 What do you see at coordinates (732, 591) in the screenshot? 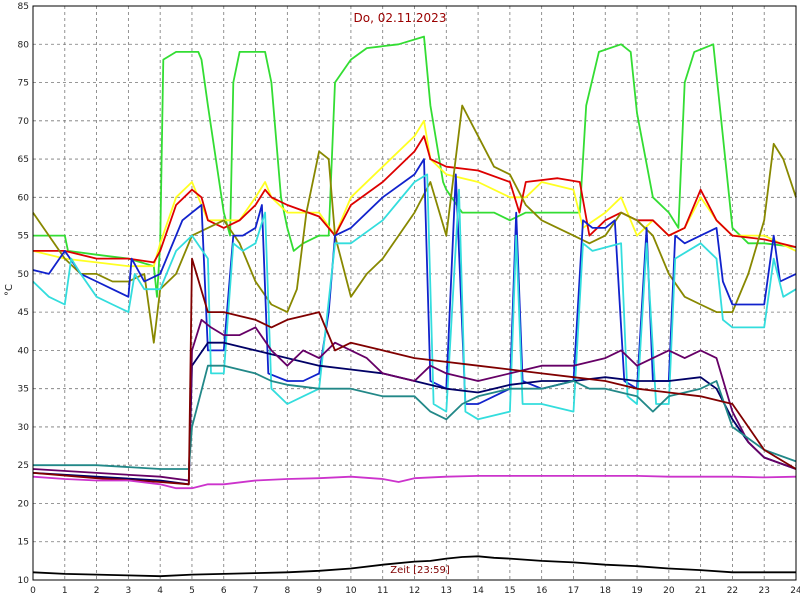
I see `x-tick-label: 22` at bounding box center [732, 591].